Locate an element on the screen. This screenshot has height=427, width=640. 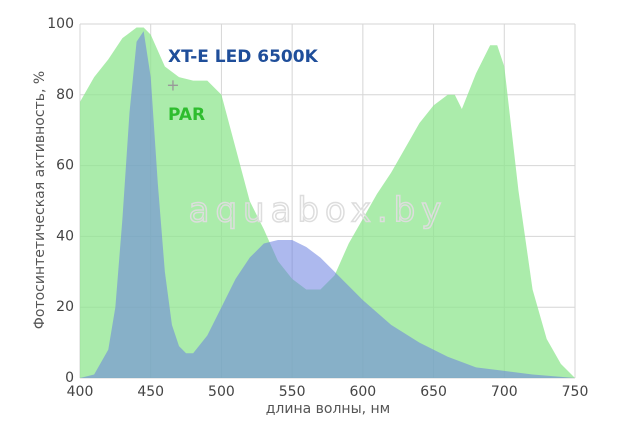
x-tick-label: 450 is located at coordinates (150, 392).